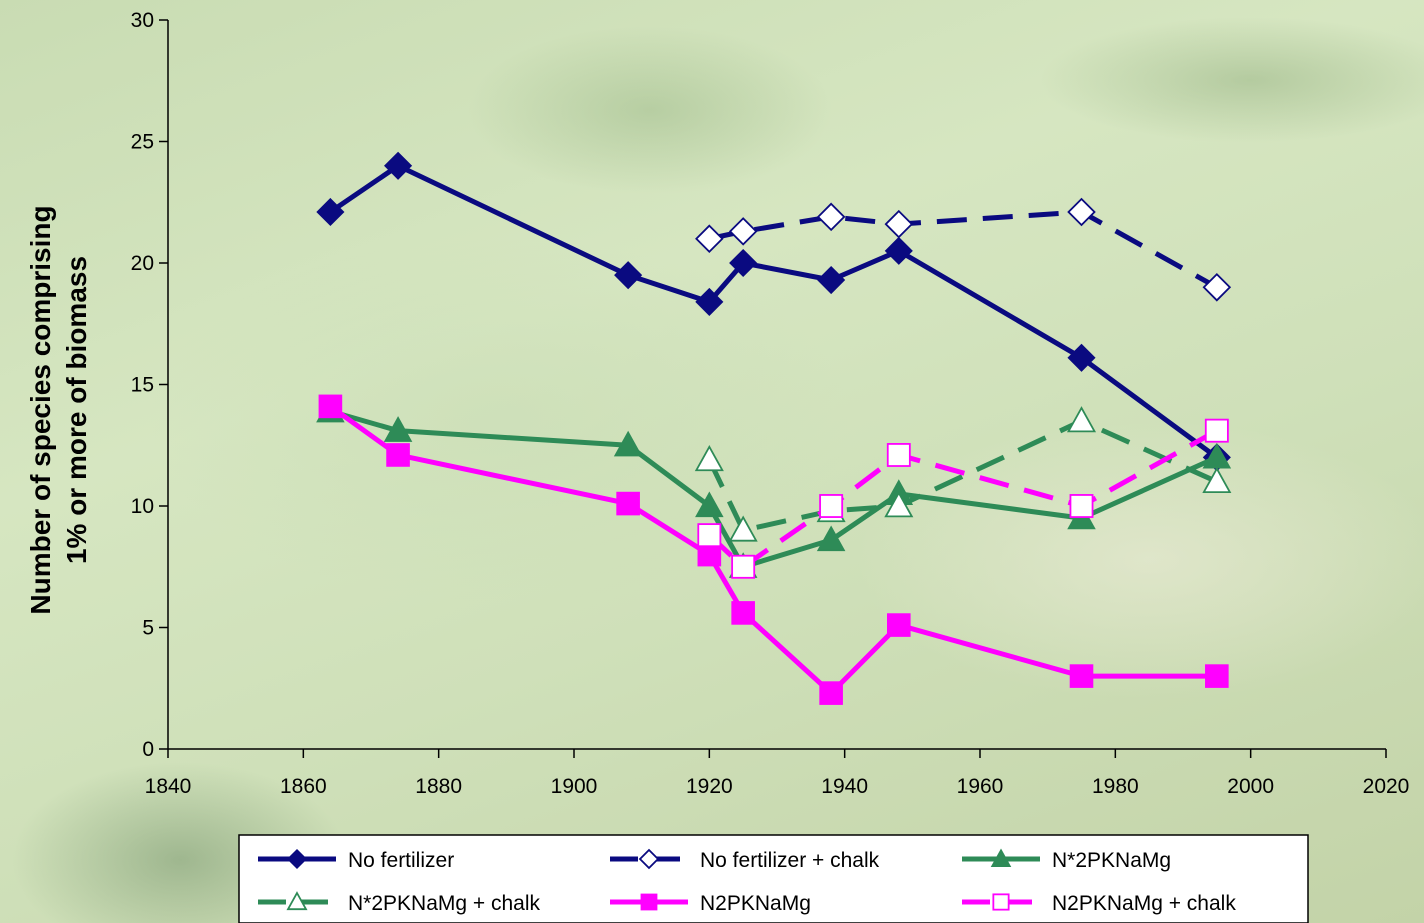 The height and width of the screenshot is (923, 1424). What do you see at coordinates (1111, 860) in the screenshot?
I see `legend-label: N*2PKNaMg` at bounding box center [1111, 860].